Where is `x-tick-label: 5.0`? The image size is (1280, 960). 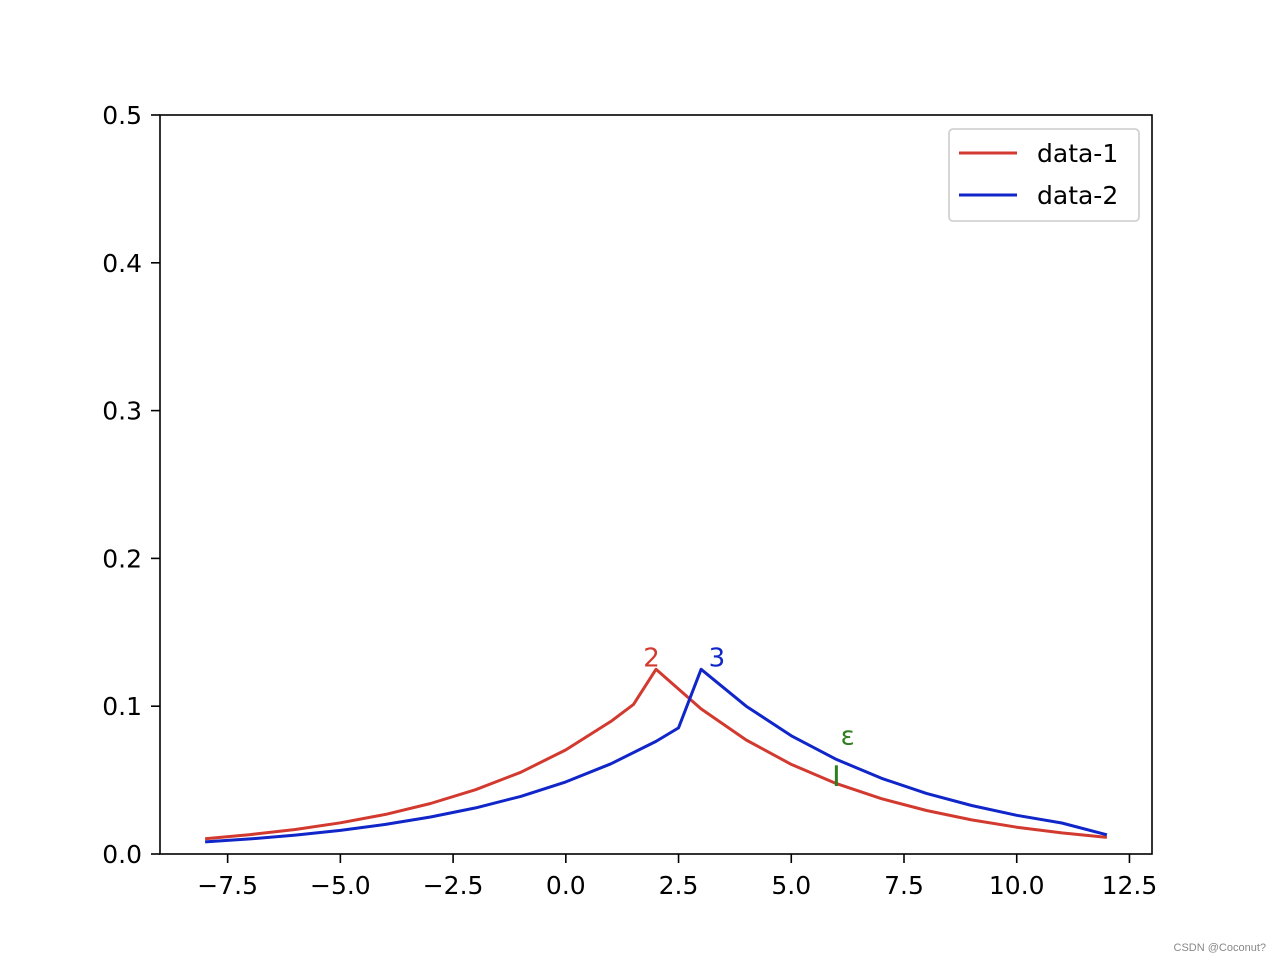
x-tick-label: 5.0 is located at coordinates (791, 885).